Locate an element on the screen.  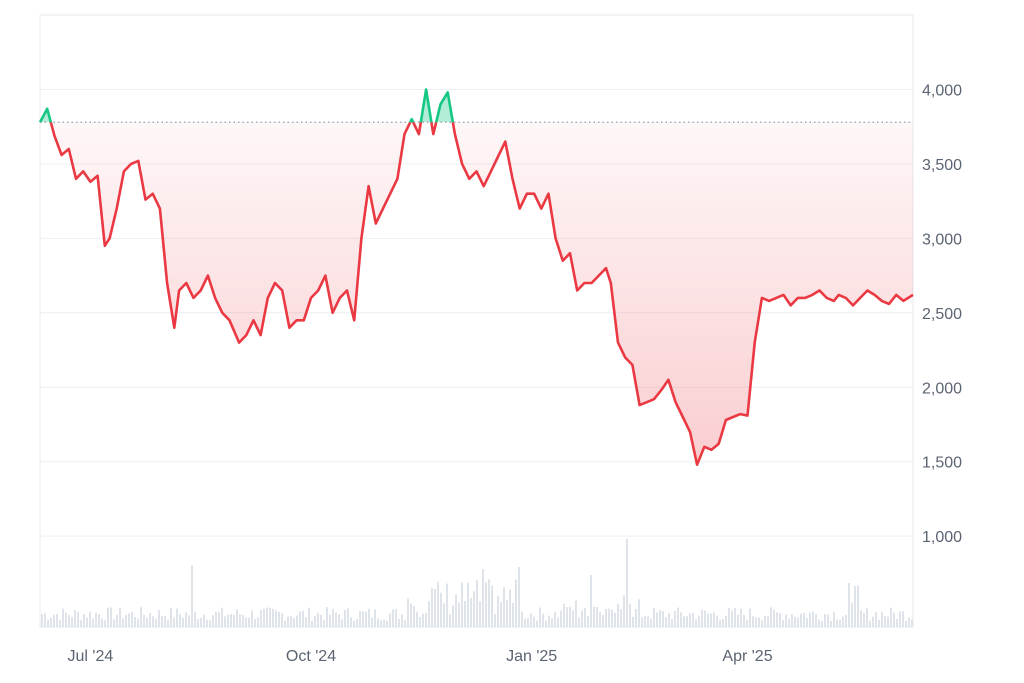
y-tick-label: 1,000 is located at coordinates (942, 537).